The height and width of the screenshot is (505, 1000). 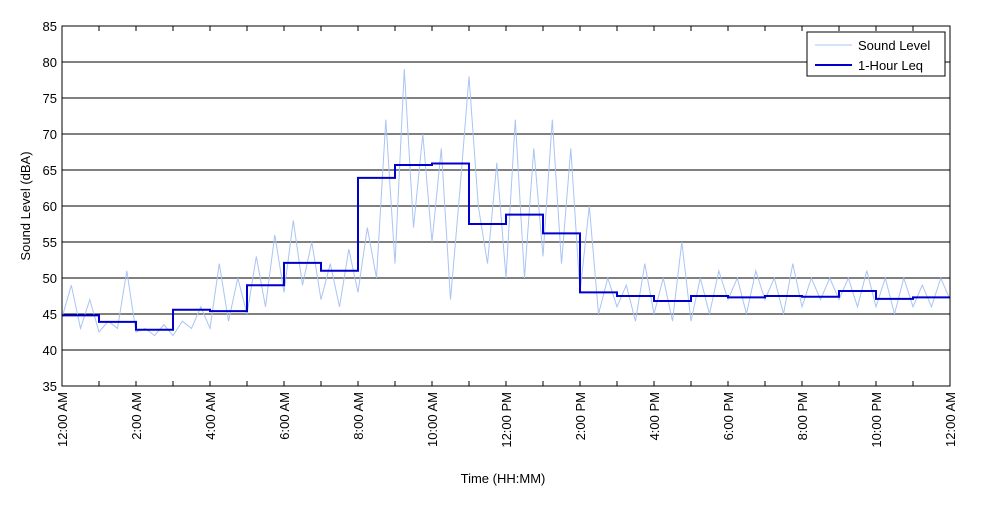 What do you see at coordinates (62, 419) in the screenshot?
I see `x-tick-label-0: 12:00 AM` at bounding box center [62, 419].